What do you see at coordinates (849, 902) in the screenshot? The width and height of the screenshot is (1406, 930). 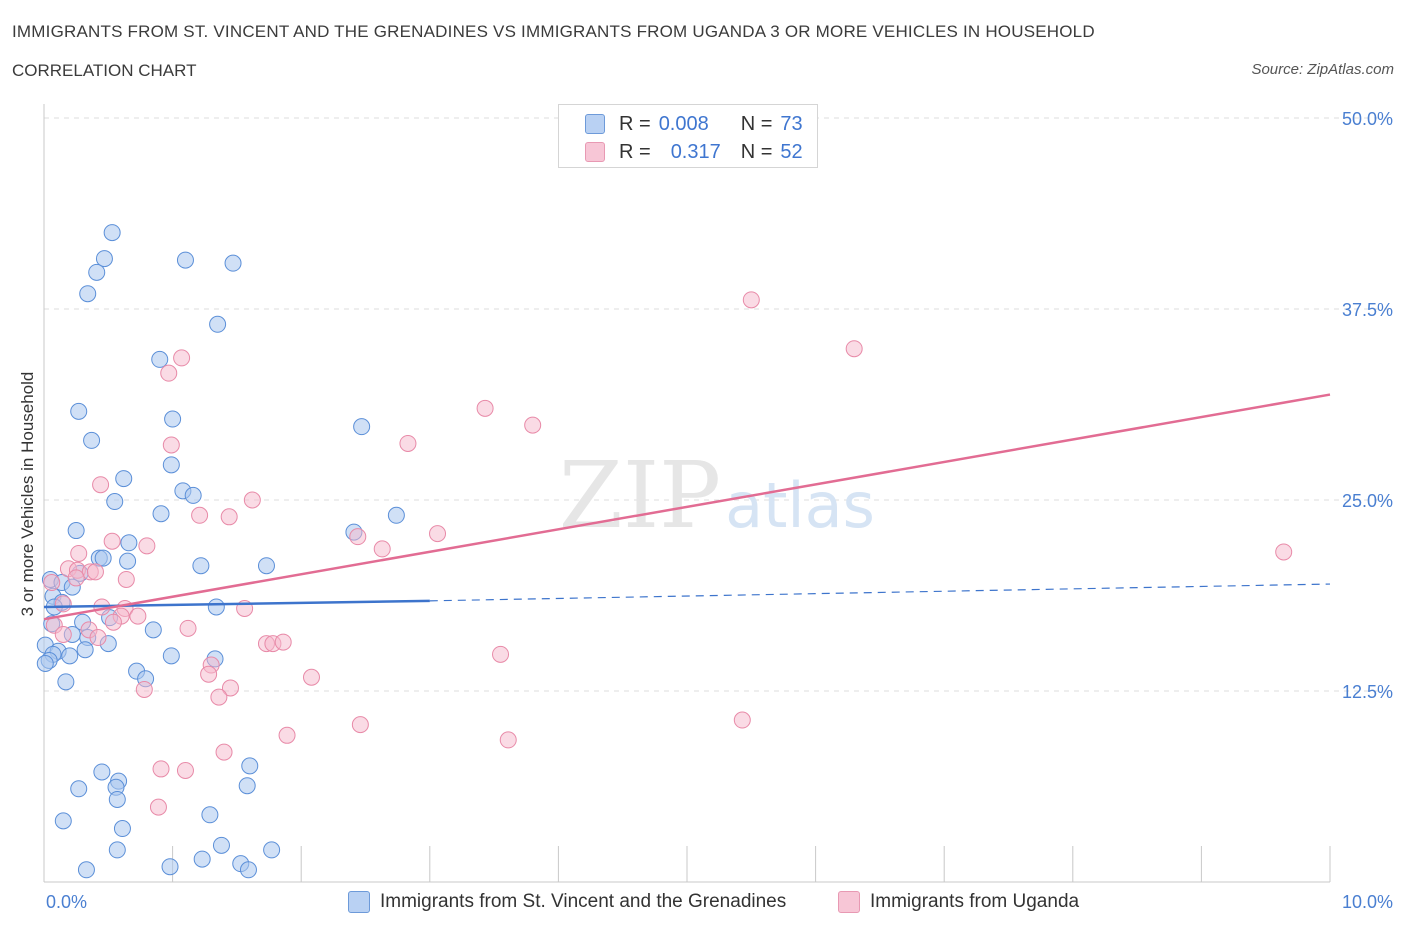 I see `bottom-legend-swatch-pink` at bounding box center [849, 902].